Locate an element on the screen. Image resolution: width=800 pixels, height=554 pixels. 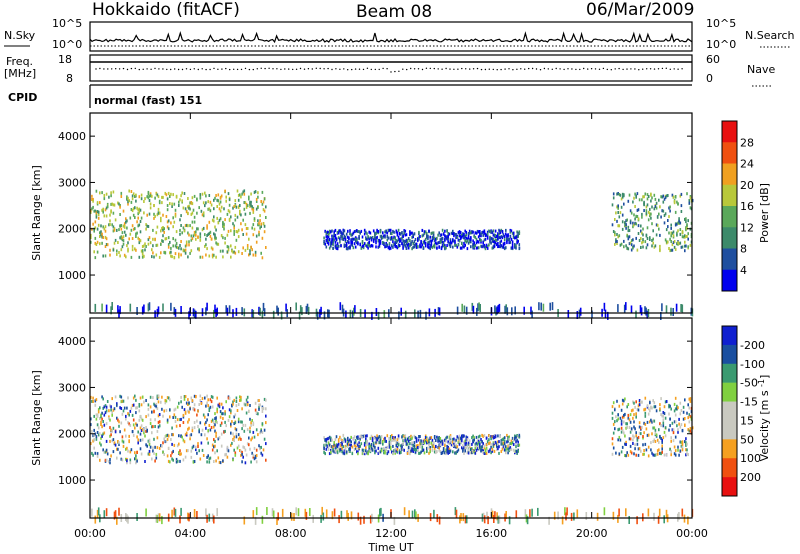
colorbar-tick-label: 200 is located at coordinates (750, 477).